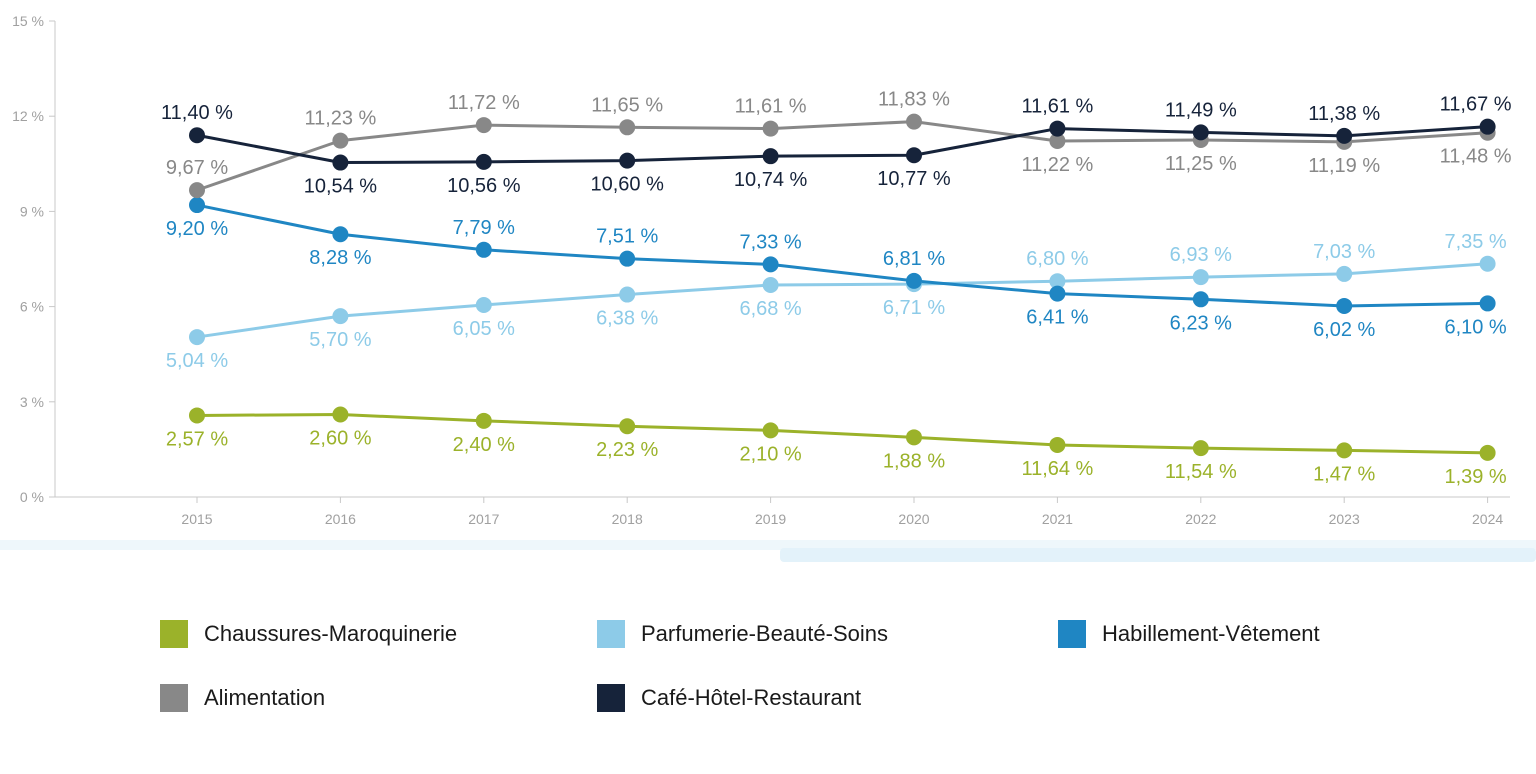  What do you see at coordinates (340, 340) in the screenshot?
I see `data-label: 5,70 %` at bounding box center [340, 340].